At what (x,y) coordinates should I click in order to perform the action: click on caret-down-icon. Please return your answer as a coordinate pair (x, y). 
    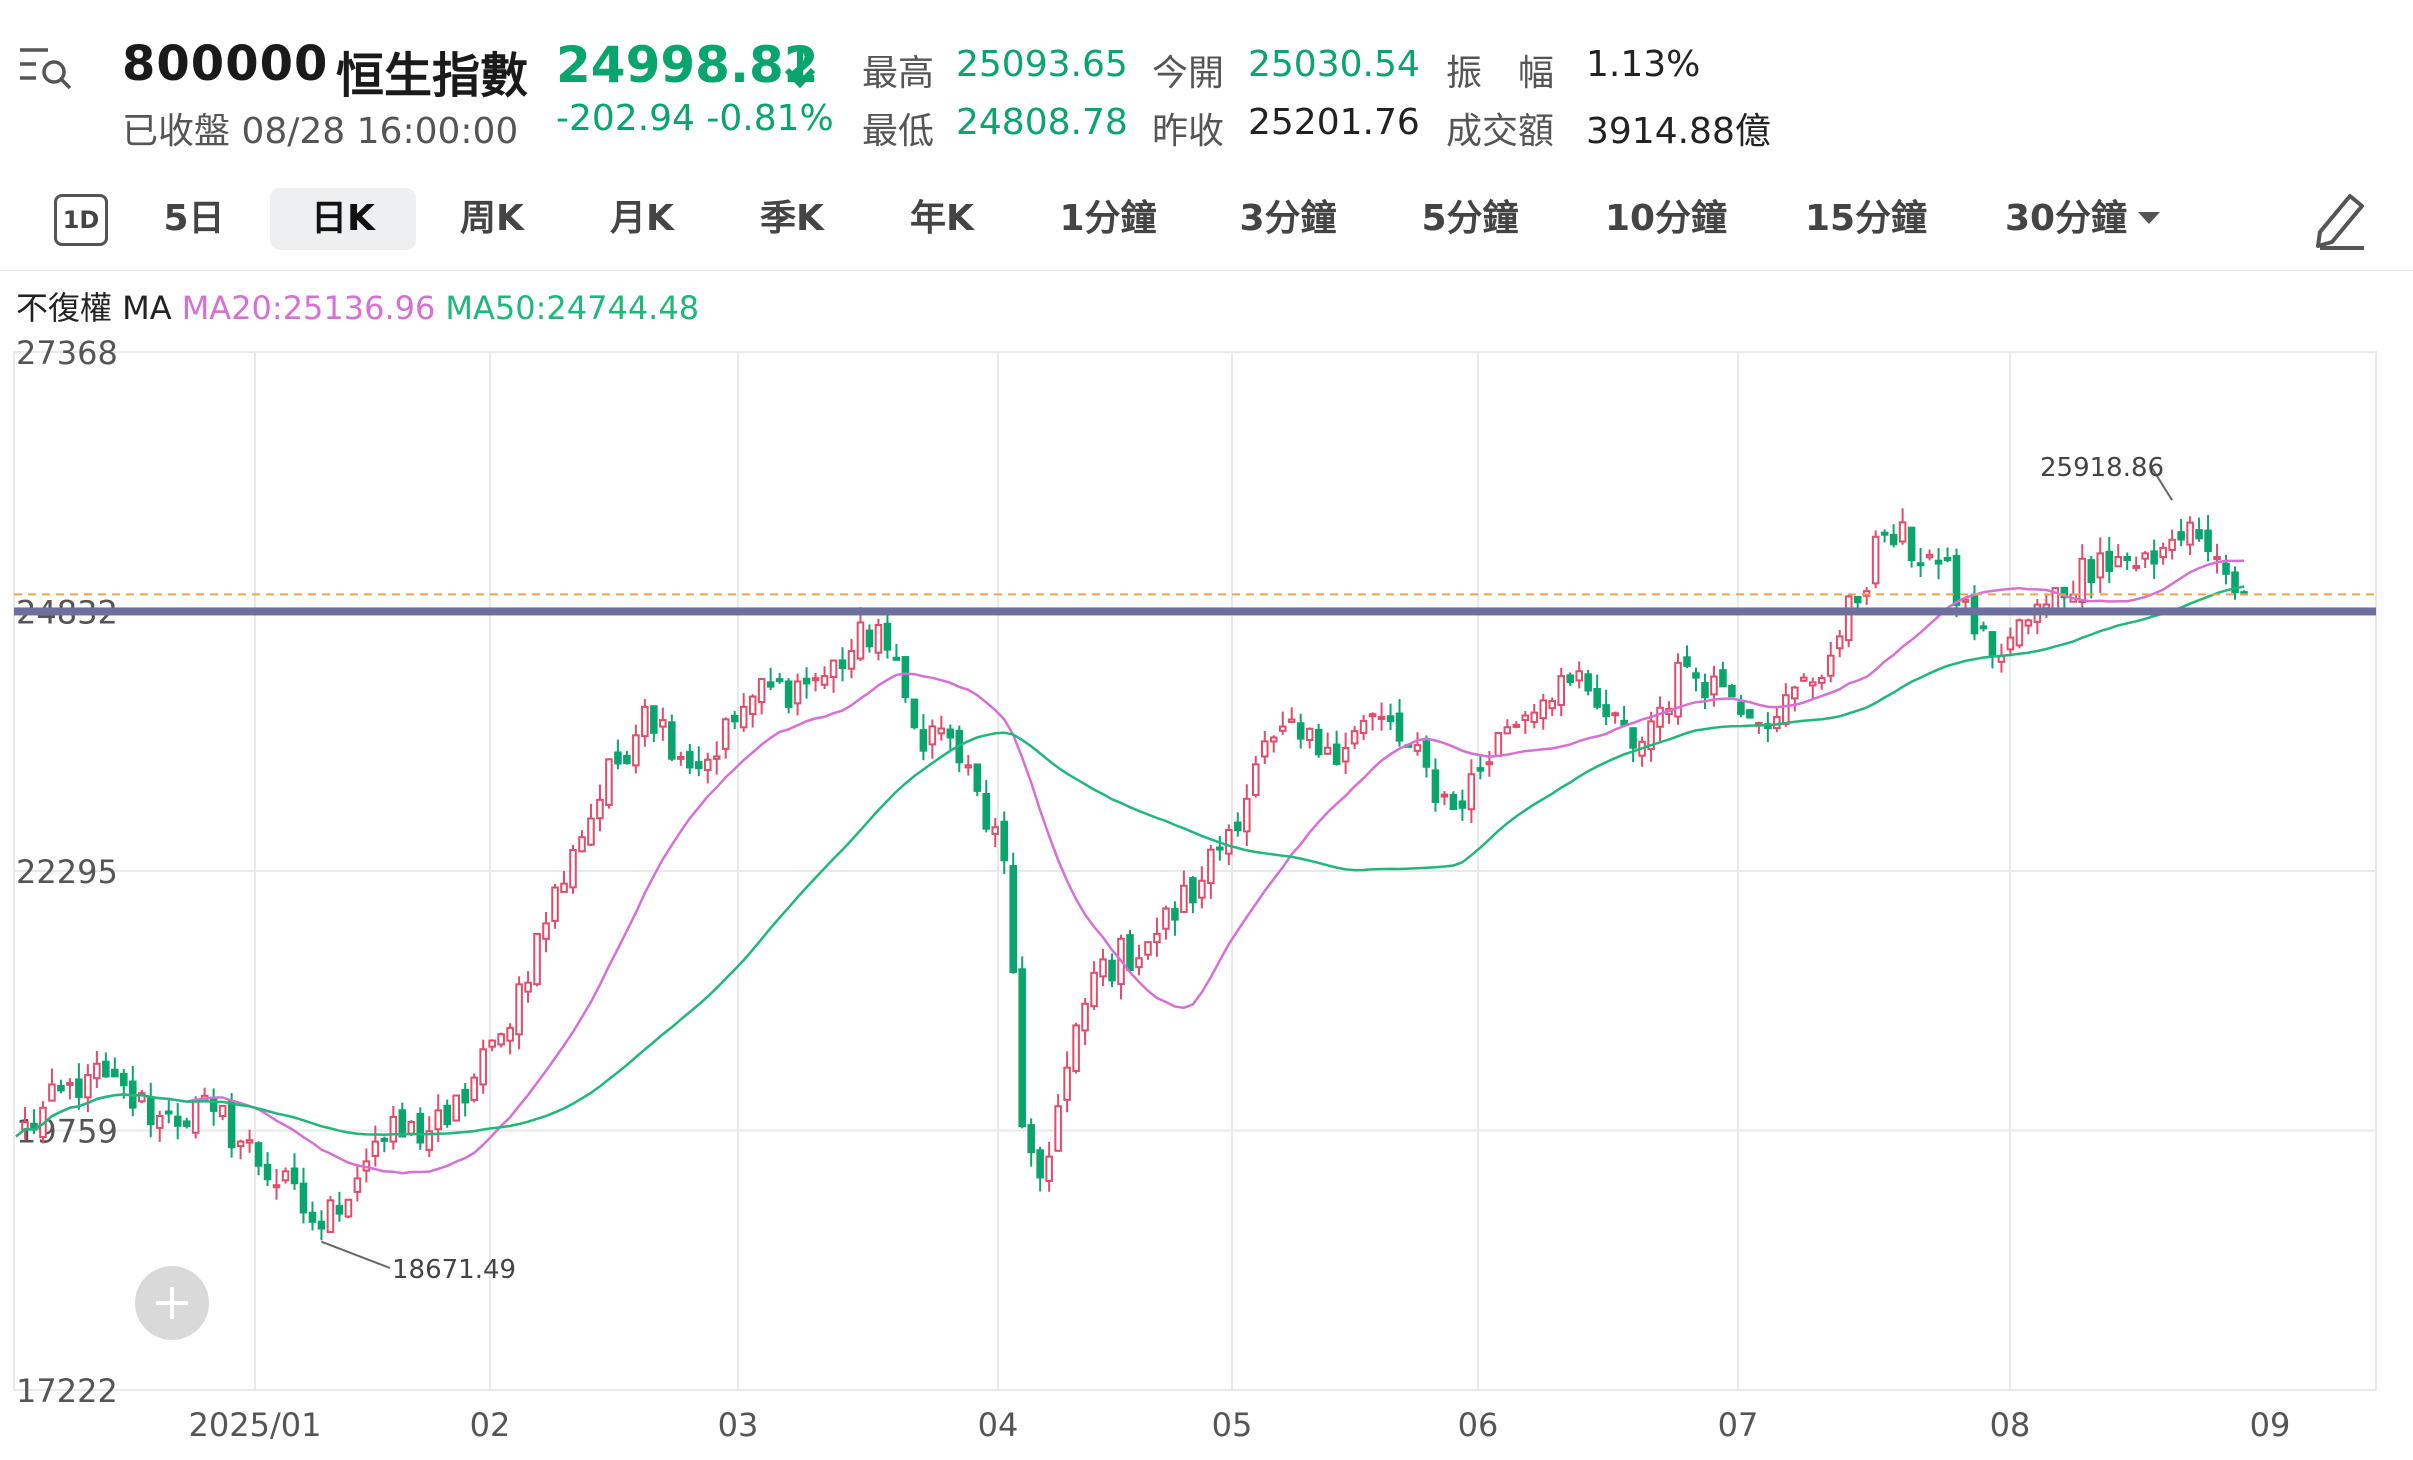
    Looking at the image, I should click on (2149, 219).